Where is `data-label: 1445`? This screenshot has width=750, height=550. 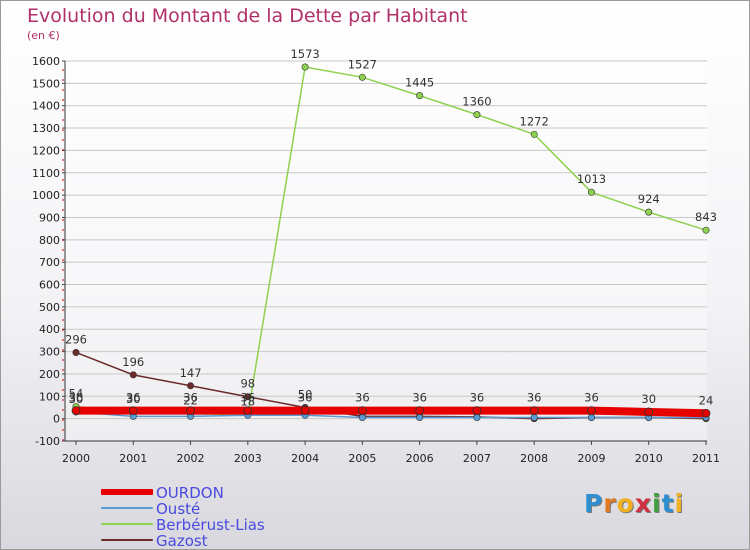
data-label: 1445 is located at coordinates (419, 83).